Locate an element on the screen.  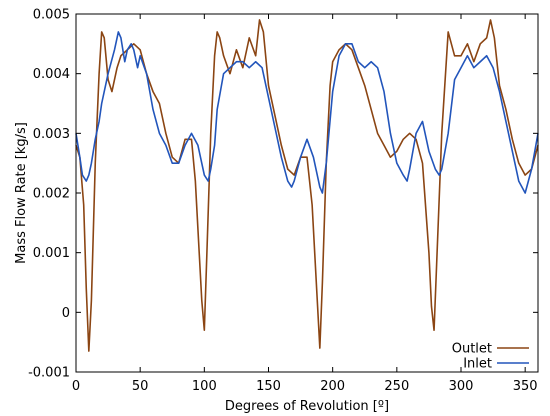
y-tick-label: 0.005 is located at coordinates (51, 15).